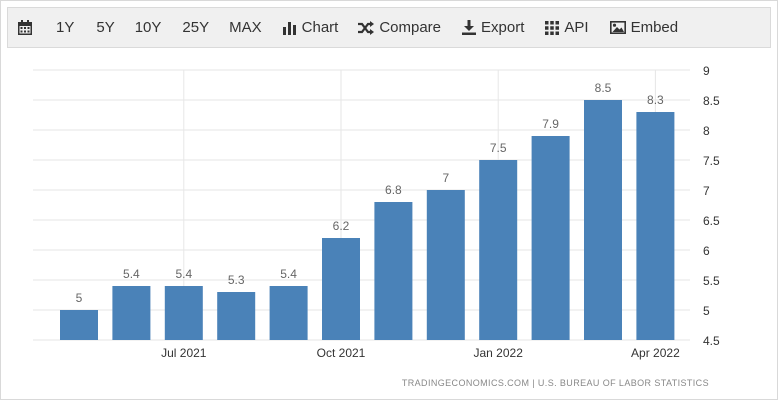 The width and height of the screenshot is (780, 407). Describe the element at coordinates (706, 131) in the screenshot. I see `y-tick-label: 8` at that location.